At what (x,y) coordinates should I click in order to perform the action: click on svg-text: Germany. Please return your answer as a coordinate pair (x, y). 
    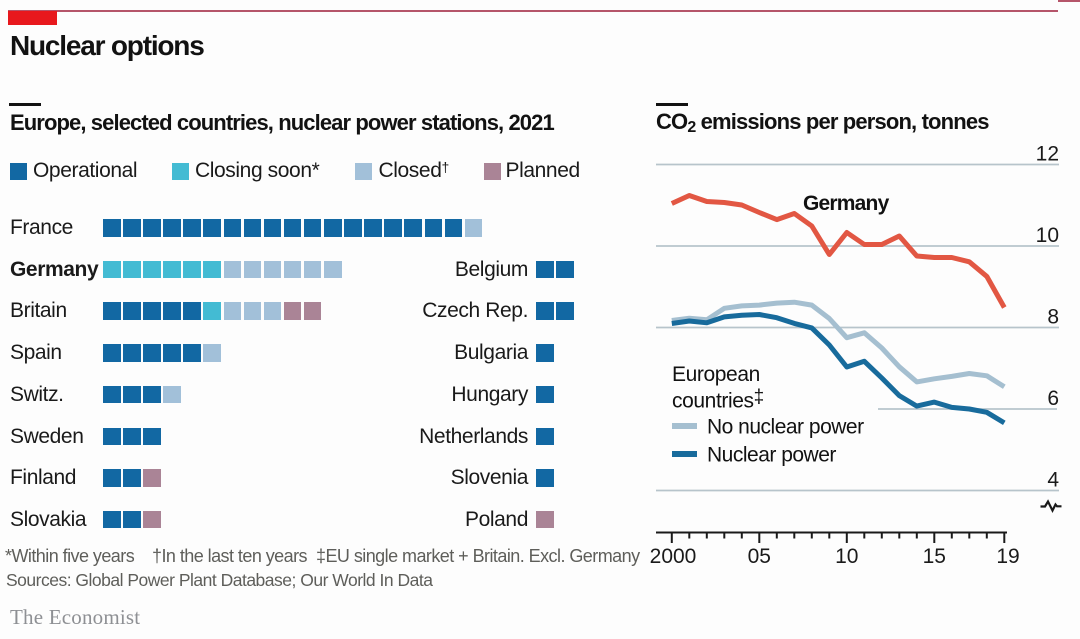
    Looking at the image, I should click on (846, 203).